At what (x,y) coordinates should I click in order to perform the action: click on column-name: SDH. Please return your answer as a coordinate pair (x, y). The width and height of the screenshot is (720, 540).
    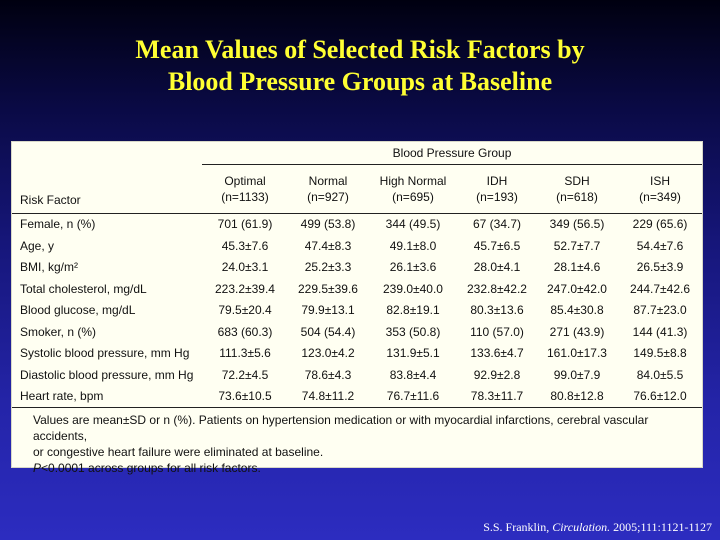
    Looking at the image, I should click on (577, 180).